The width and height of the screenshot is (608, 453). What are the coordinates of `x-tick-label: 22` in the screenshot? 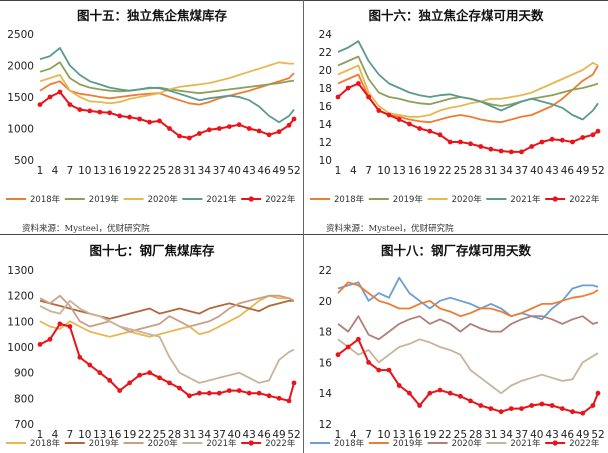 It's located at (444, 171).